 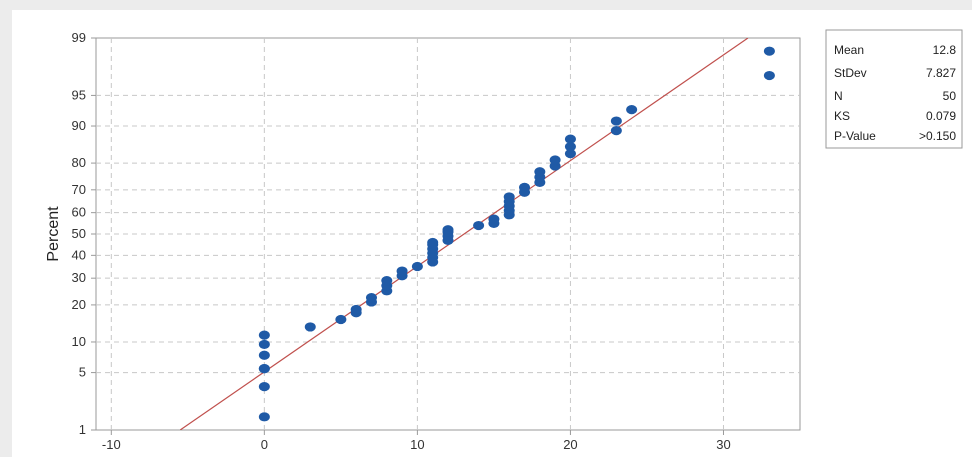 I want to click on stats-value-pvalue: >0.150, so click(x=937, y=136).